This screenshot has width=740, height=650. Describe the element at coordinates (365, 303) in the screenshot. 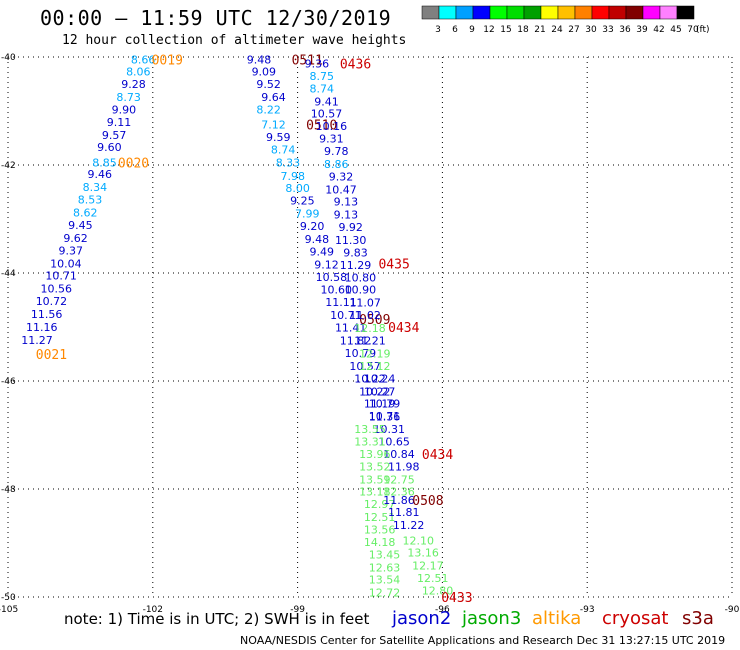

I see `wave-height-value: 11.07` at that location.